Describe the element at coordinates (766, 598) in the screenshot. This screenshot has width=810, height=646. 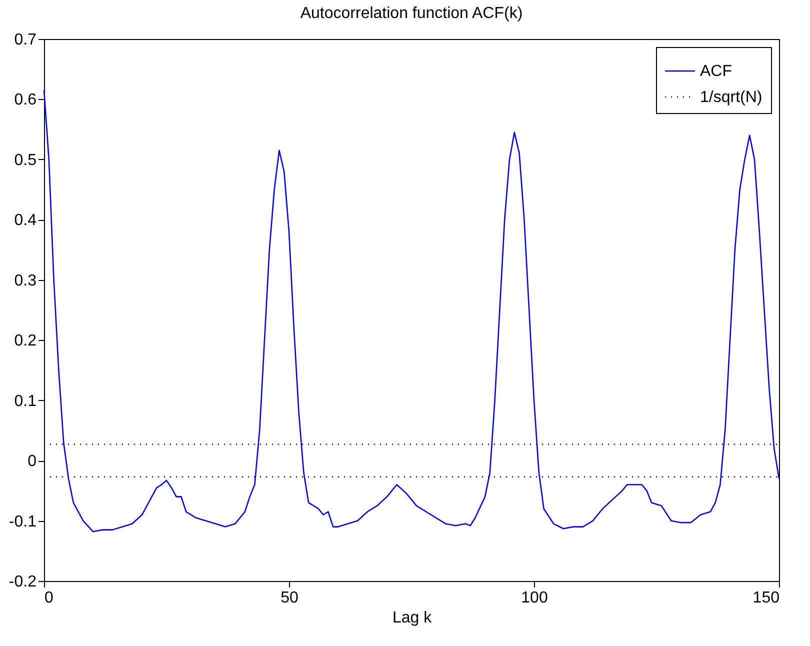
I see `x-tick-label: 150` at that location.